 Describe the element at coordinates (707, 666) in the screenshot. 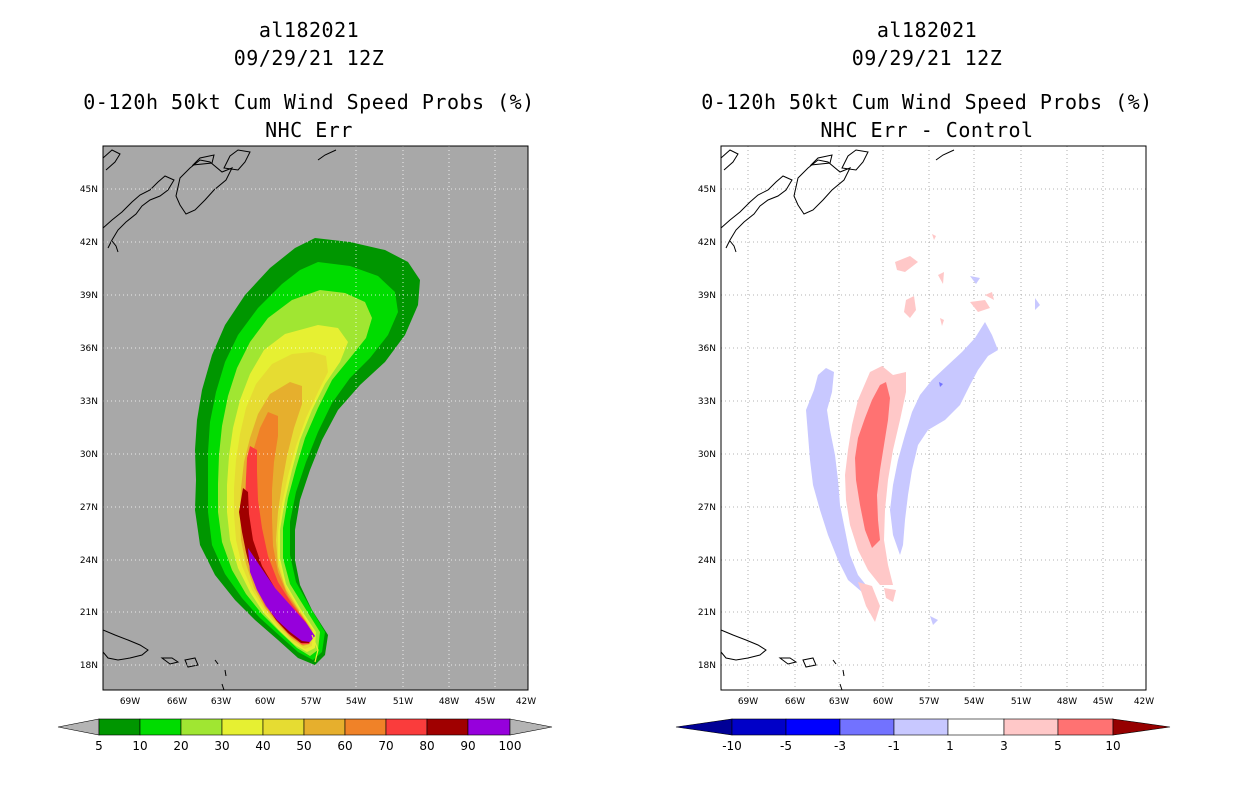

I see `right-lat-18n: 18N` at that location.